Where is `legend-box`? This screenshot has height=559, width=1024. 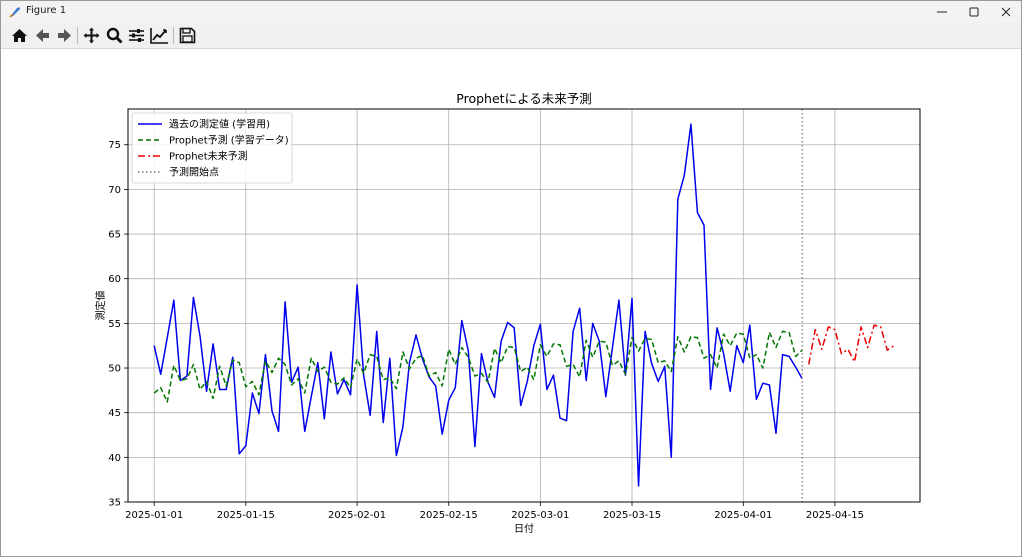
legend-box is located at coordinates (212, 148).